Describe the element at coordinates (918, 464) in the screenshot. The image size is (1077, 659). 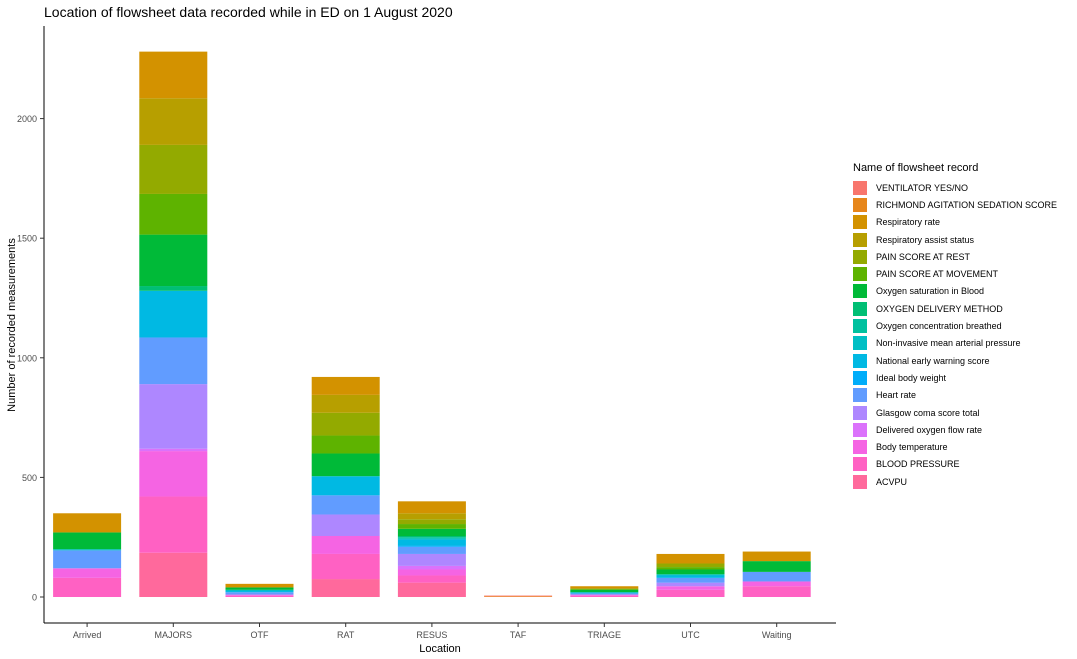
I see `legend-label: BLOOD PRESSURE` at that location.